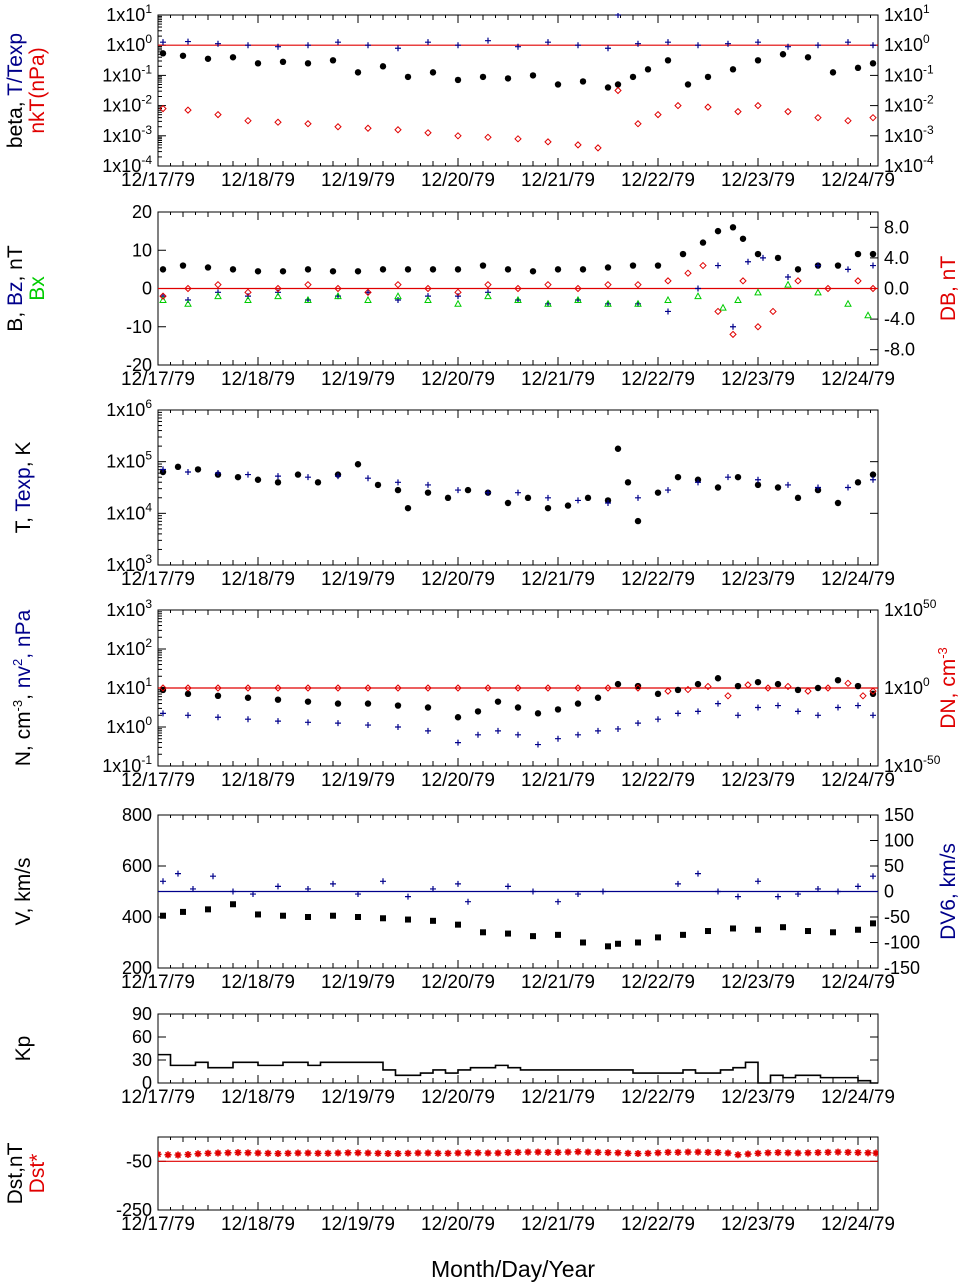  I want to click on y-tick-label: 1x10⁻¹, so click(127, 73).